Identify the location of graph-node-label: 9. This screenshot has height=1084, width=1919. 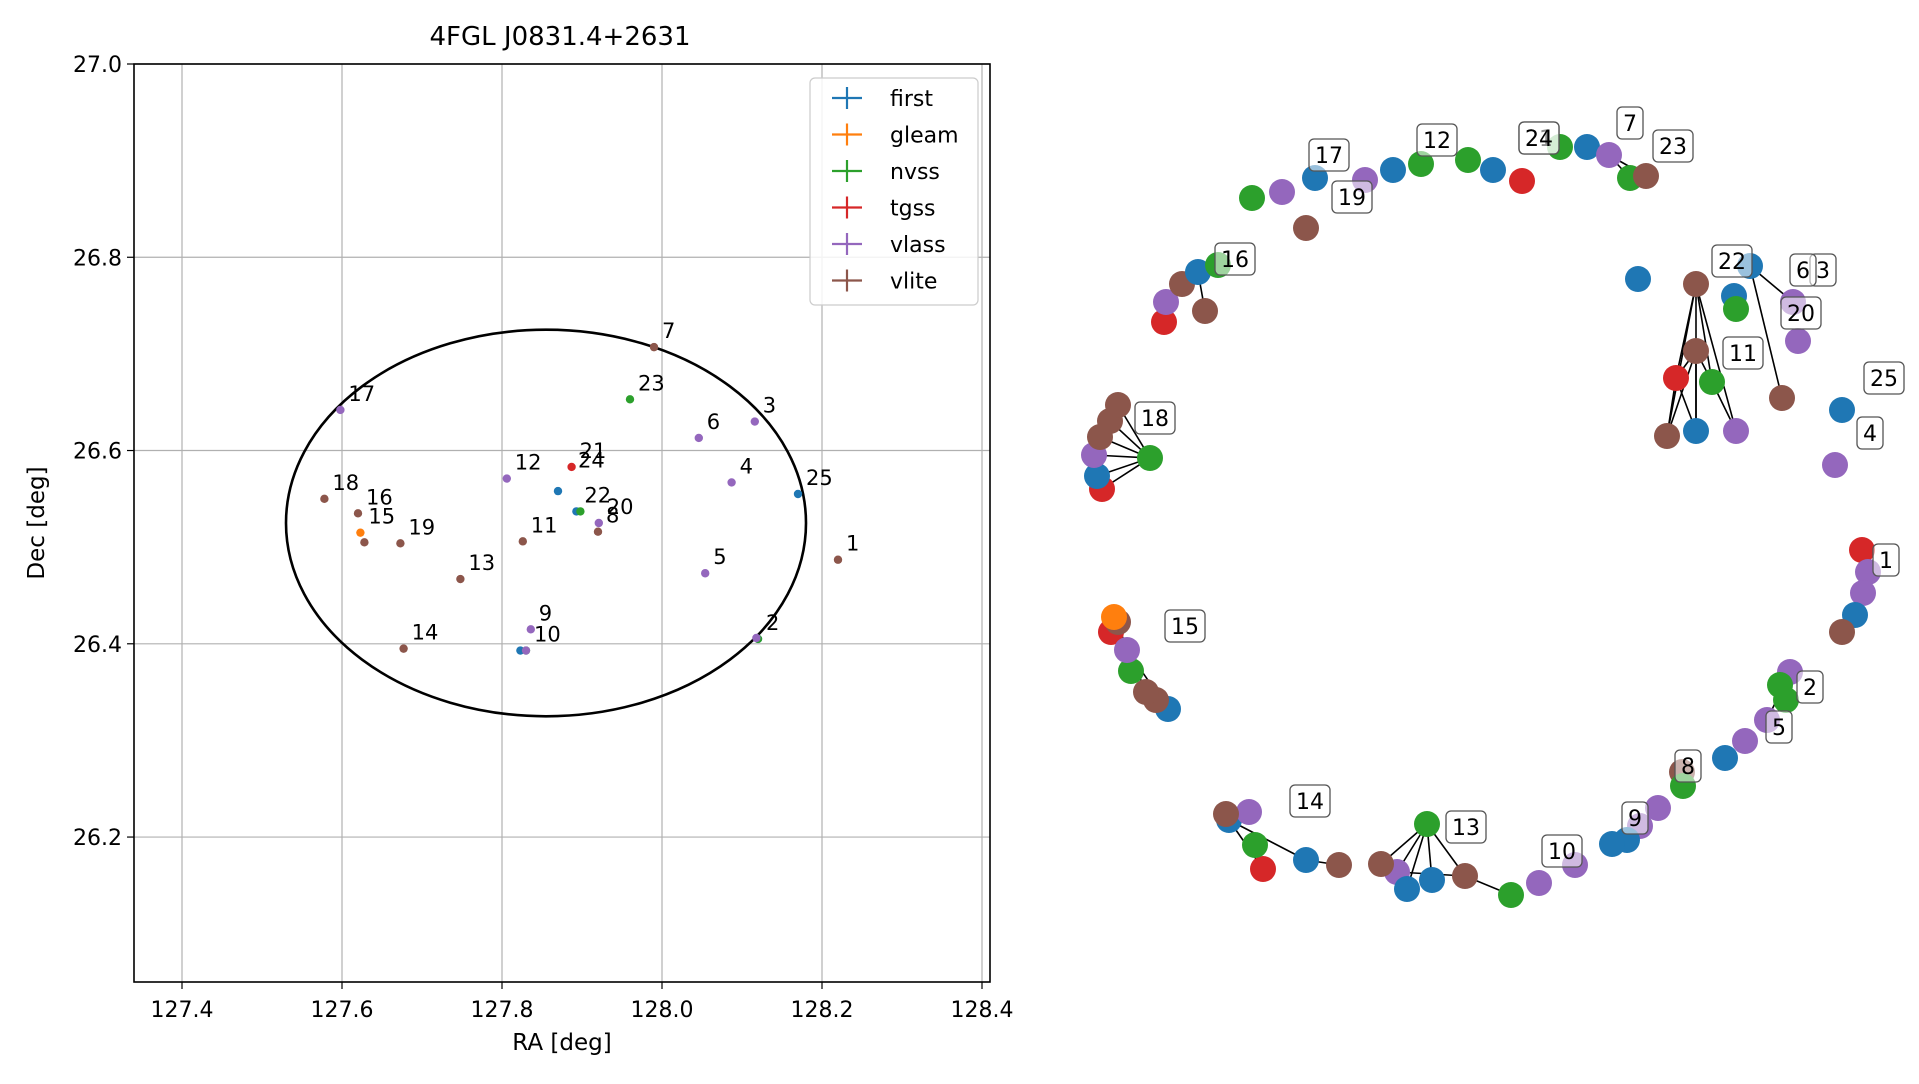
(1635, 819).